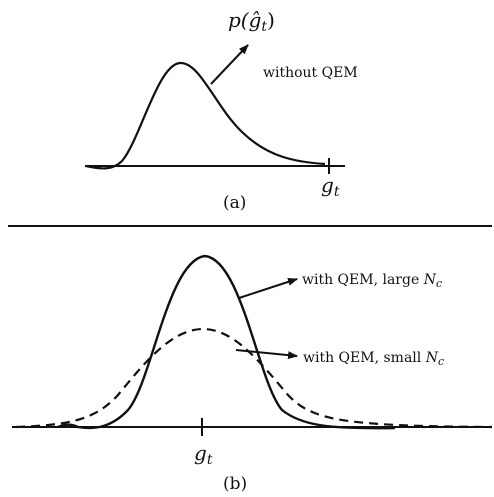 The height and width of the screenshot is (497, 494). Describe the element at coordinates (266, 354) in the screenshot. I see `panel-b-dashed-arrow` at that location.